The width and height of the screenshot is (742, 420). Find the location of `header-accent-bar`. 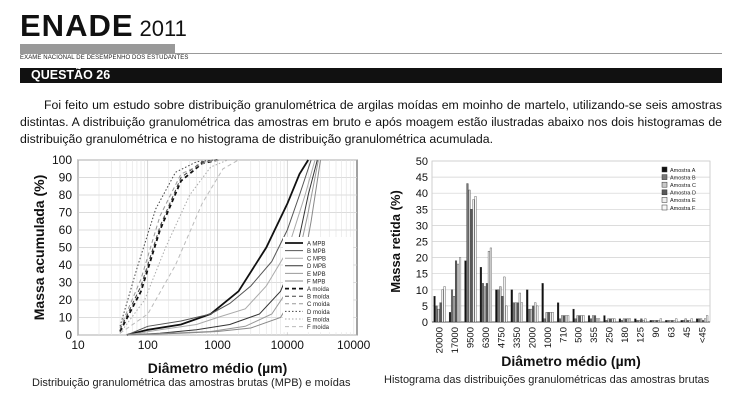

header-accent-bar is located at coordinates (97, 48).